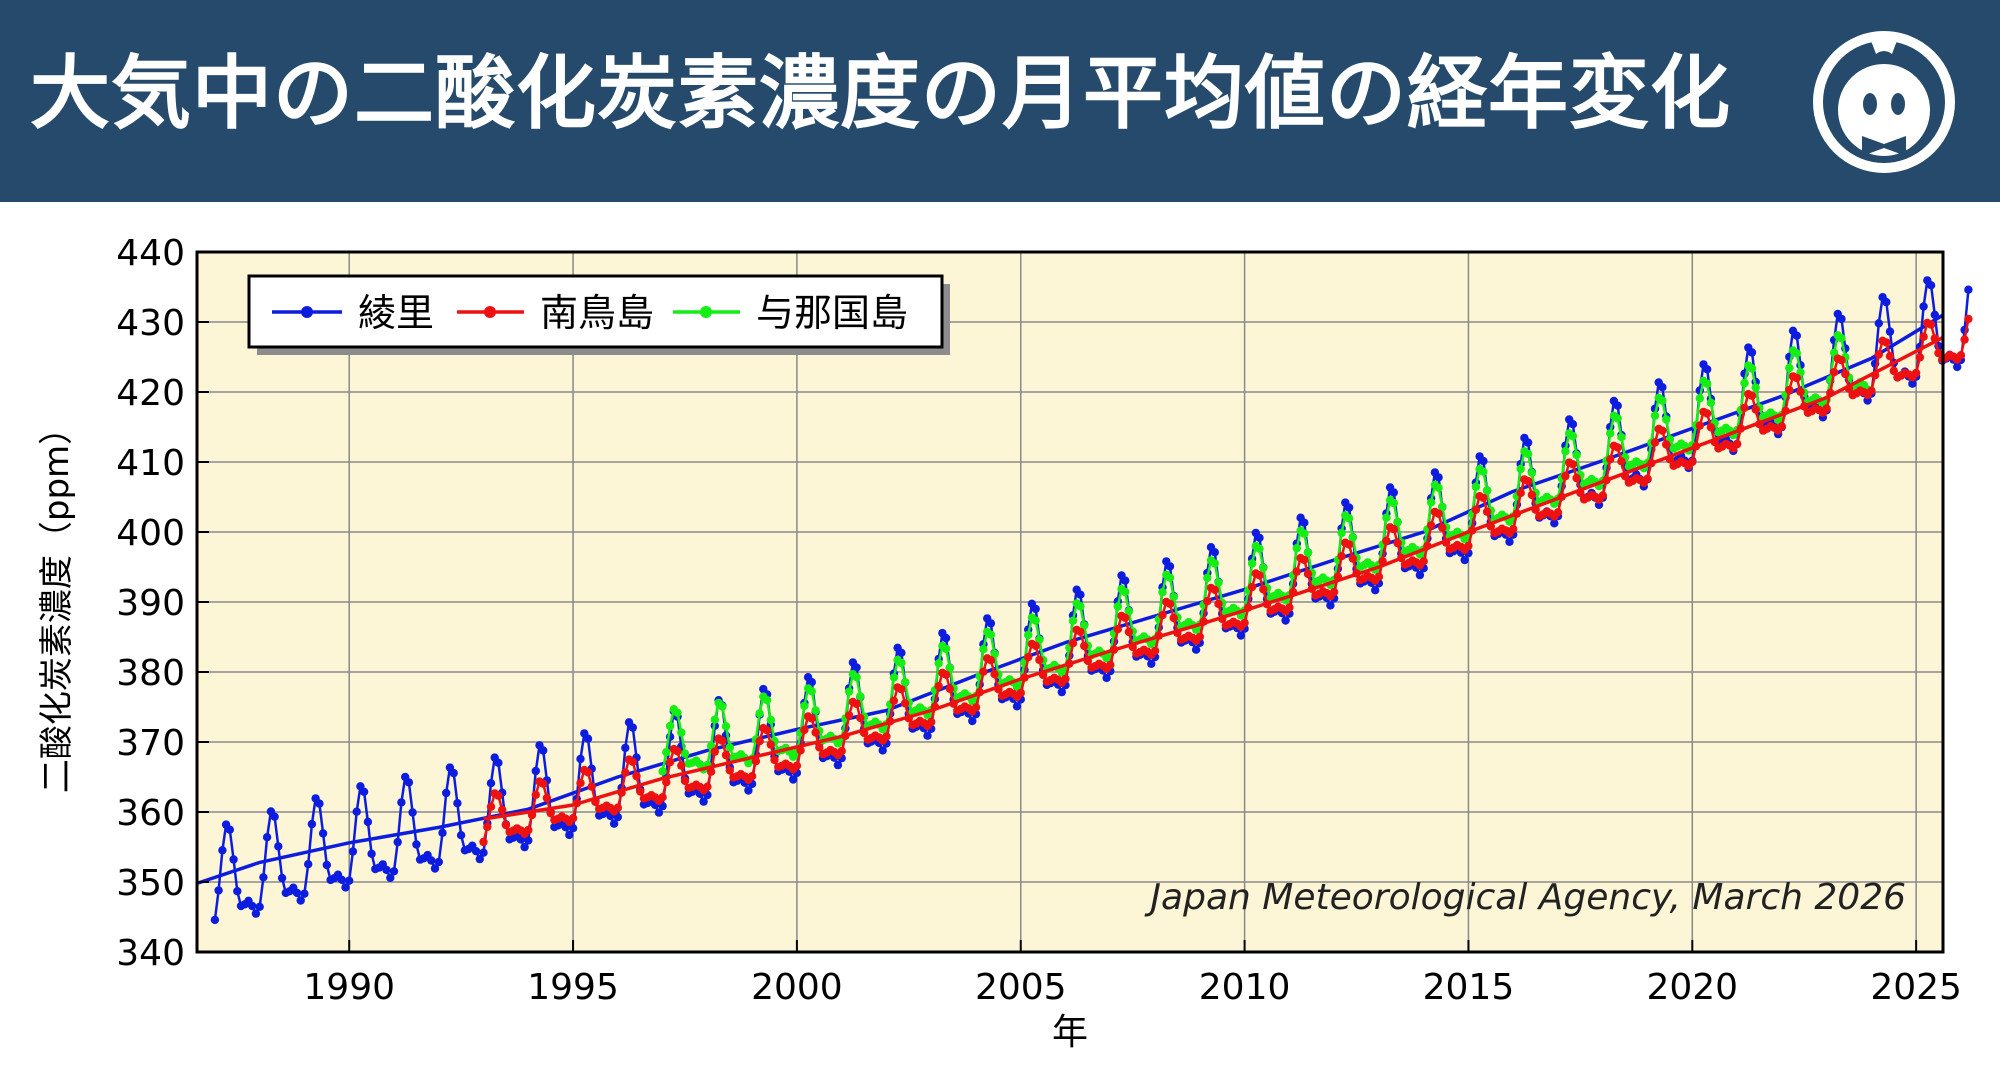 The image size is (2000, 1083). Describe the element at coordinates (150, 743) in the screenshot. I see `y-tick-label: 370` at that location.